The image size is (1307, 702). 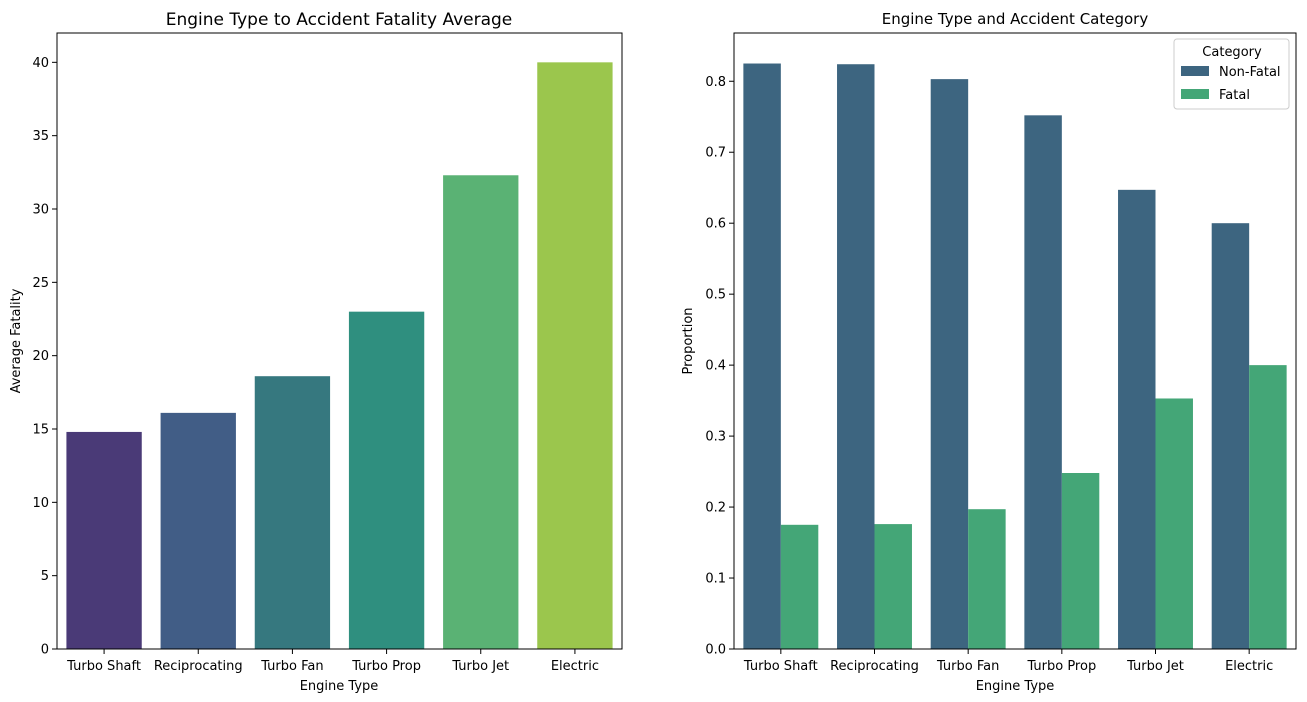 What do you see at coordinates (715, 650) in the screenshot?
I see `y-tick-label: 0.0` at bounding box center [715, 650].